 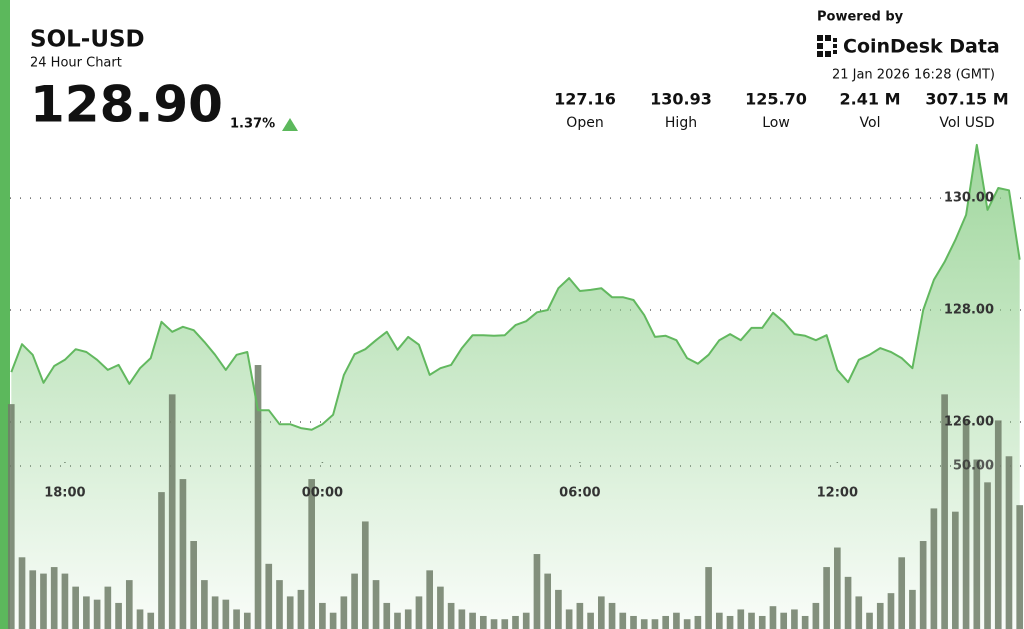 I want to click on stat-label: Vol, so click(x=870, y=123).